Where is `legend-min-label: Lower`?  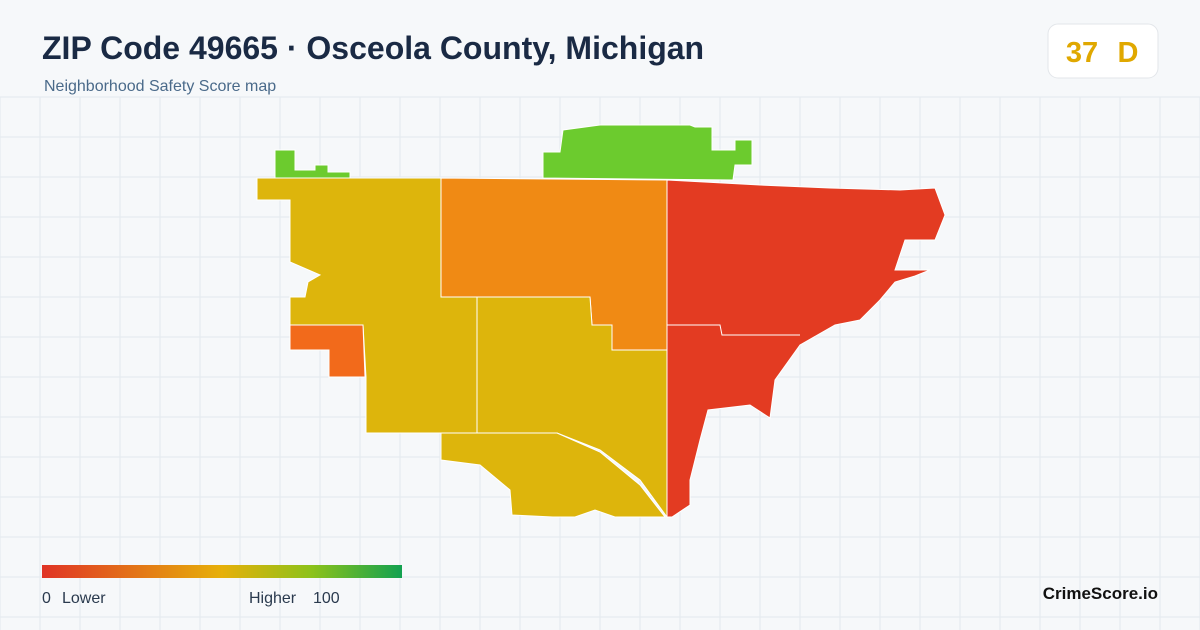 legend-min-label: Lower is located at coordinates (84, 598).